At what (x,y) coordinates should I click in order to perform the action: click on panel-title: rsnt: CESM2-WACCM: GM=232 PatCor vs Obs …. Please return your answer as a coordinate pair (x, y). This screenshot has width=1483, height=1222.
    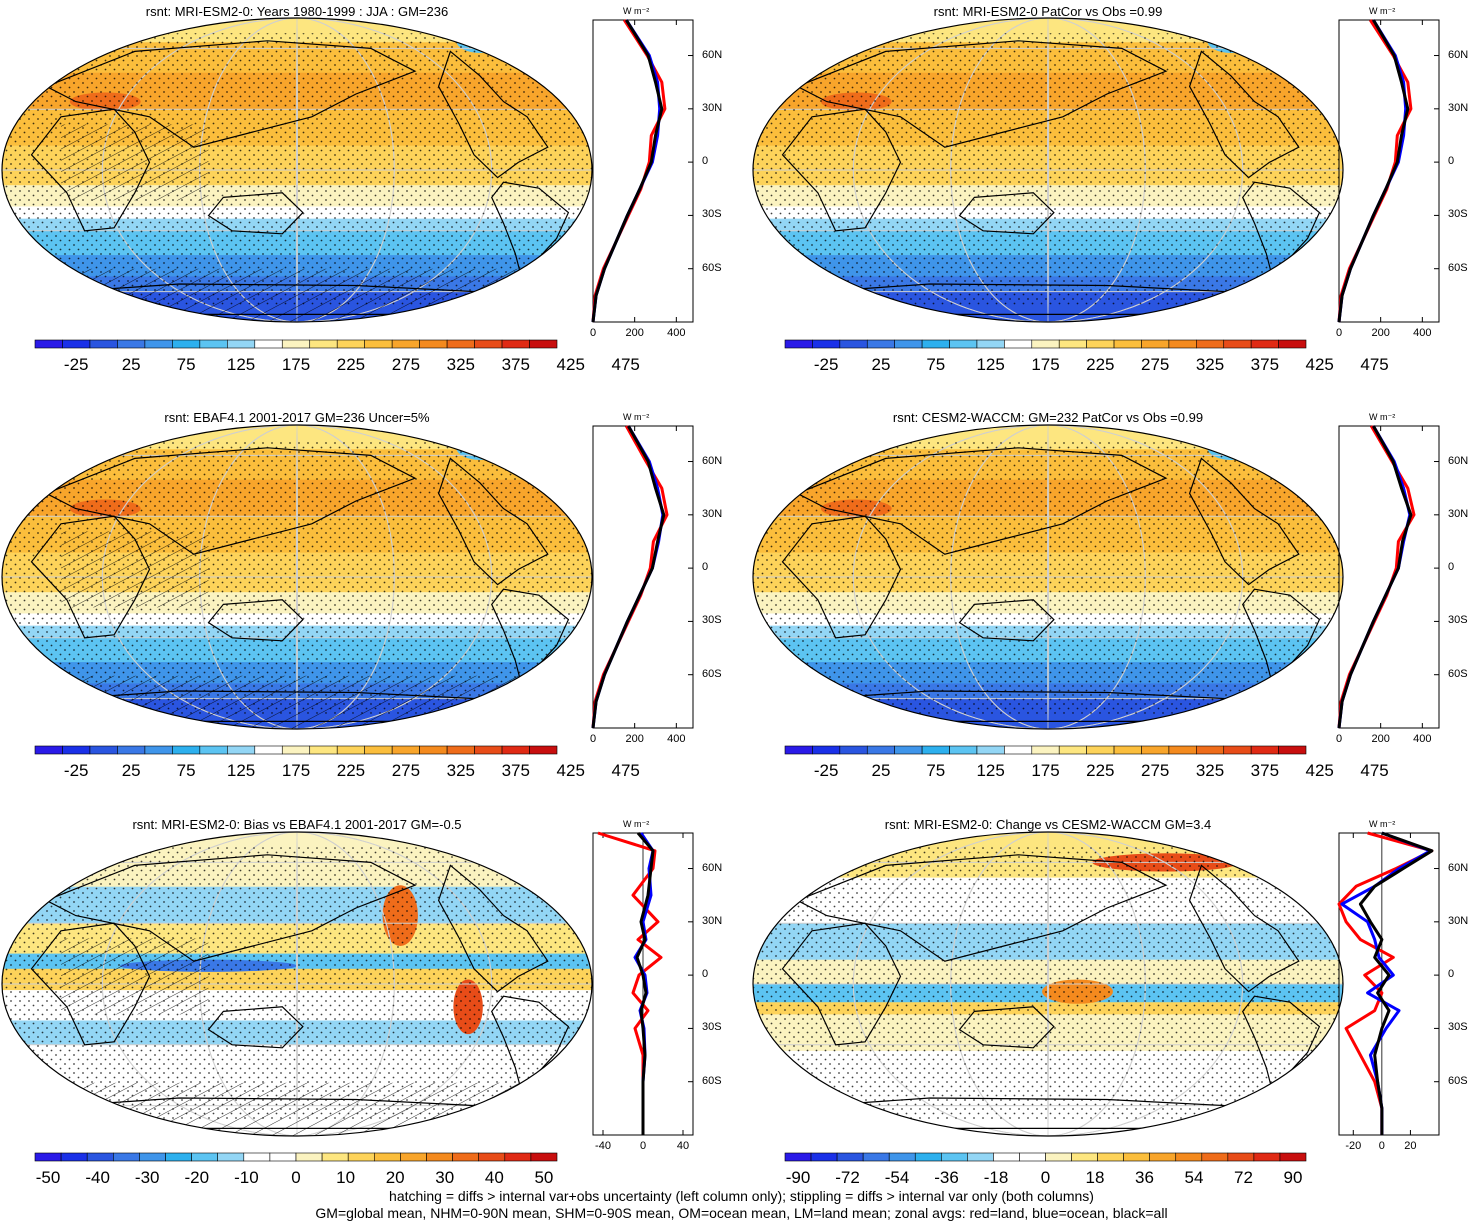
    Looking at the image, I should click on (1048, 417).